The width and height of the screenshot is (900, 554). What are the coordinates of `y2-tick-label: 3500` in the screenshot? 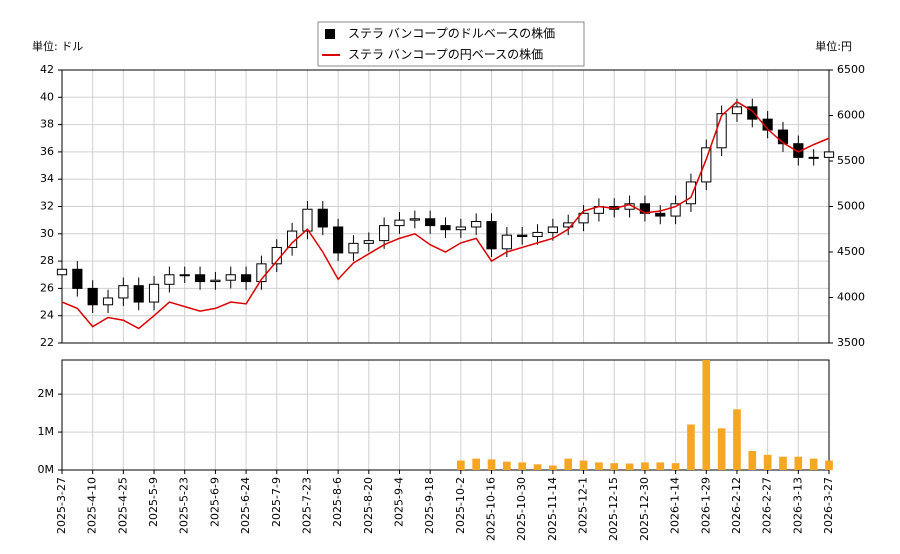 It's located at (851, 342).